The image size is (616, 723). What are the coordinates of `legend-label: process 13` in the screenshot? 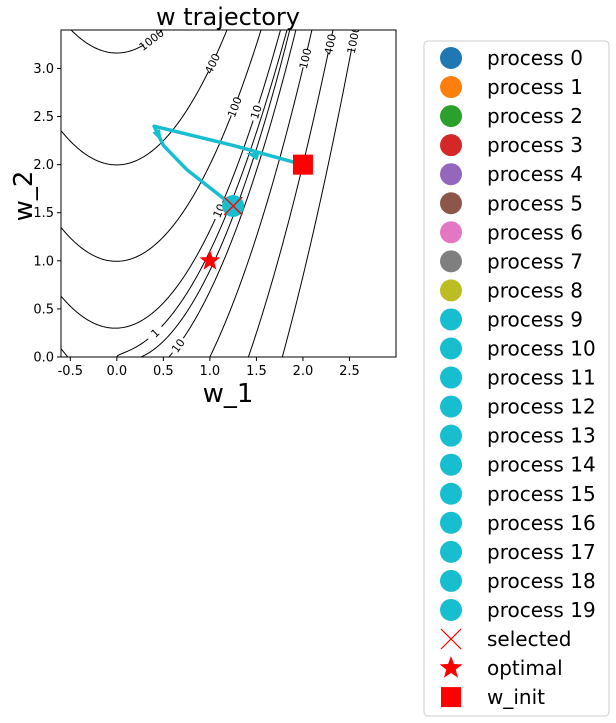 It's located at (541, 436).